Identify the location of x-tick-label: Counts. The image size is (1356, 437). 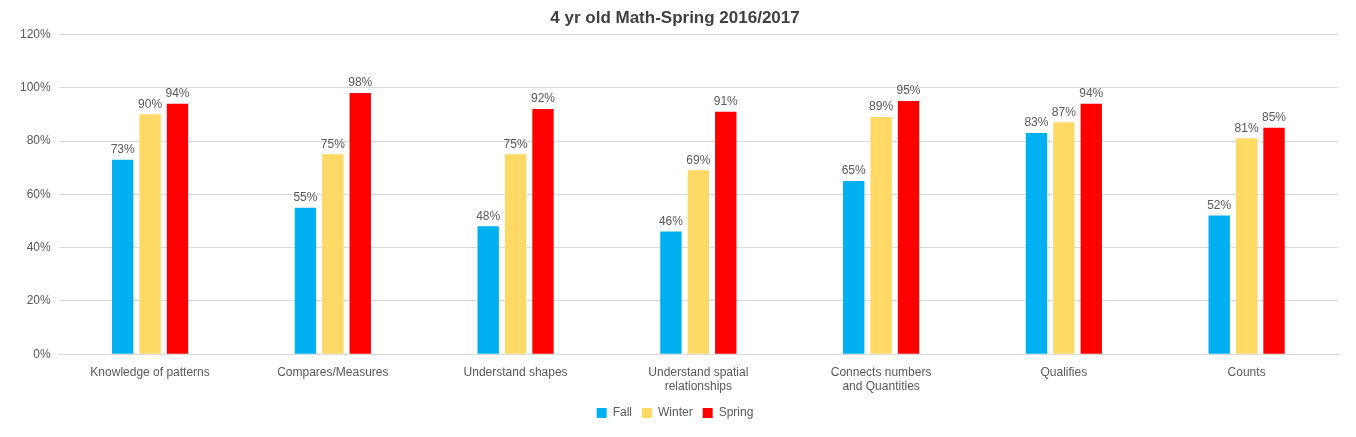
(1246, 371).